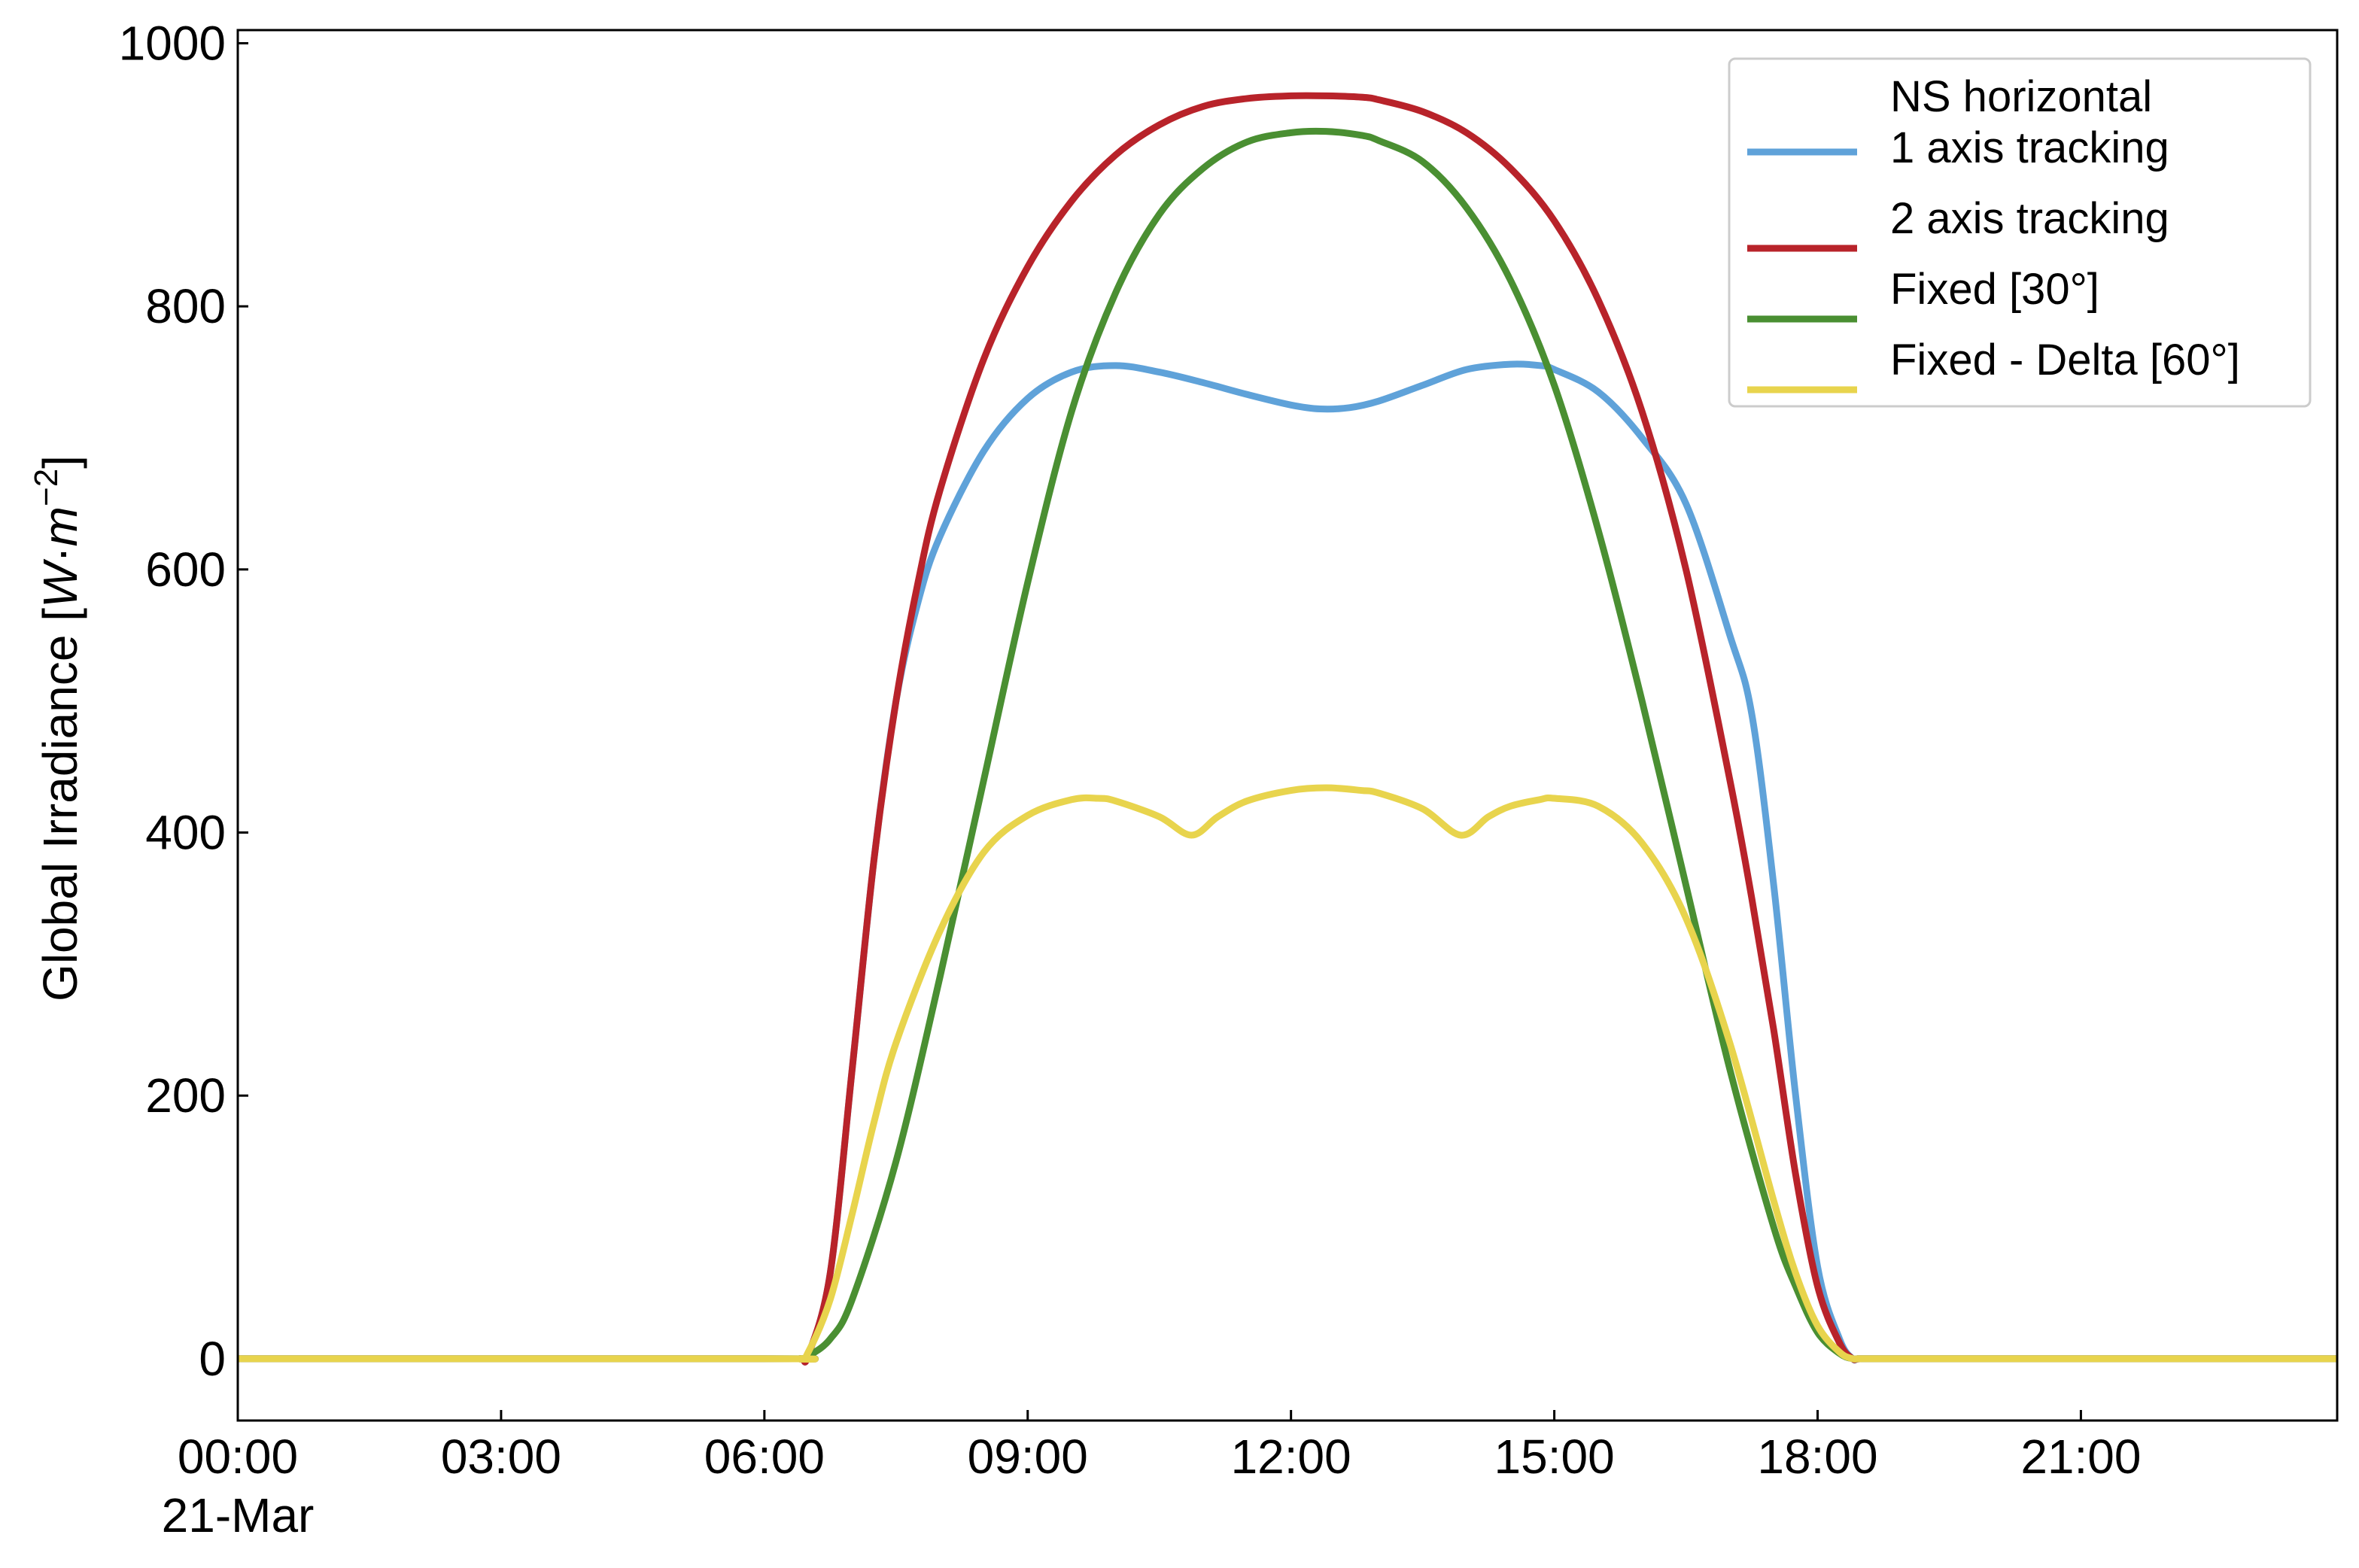 Image resolution: width=2359 pixels, height=1568 pixels. I want to click on y-tick-label: 200, so click(185, 1095).